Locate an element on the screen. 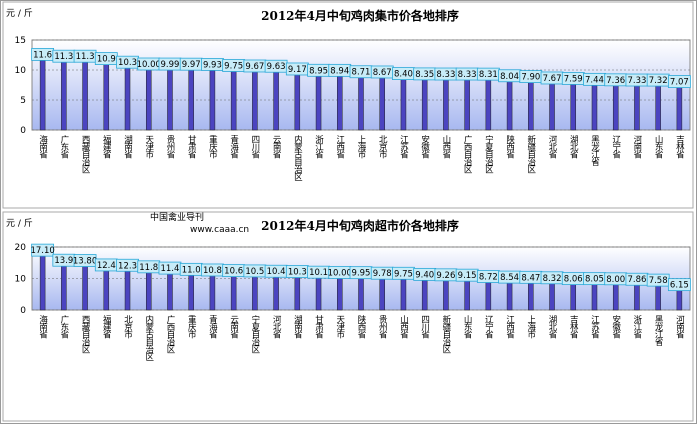 The image size is (697, 428). value-label: 10.6 is located at coordinates (233, 272).